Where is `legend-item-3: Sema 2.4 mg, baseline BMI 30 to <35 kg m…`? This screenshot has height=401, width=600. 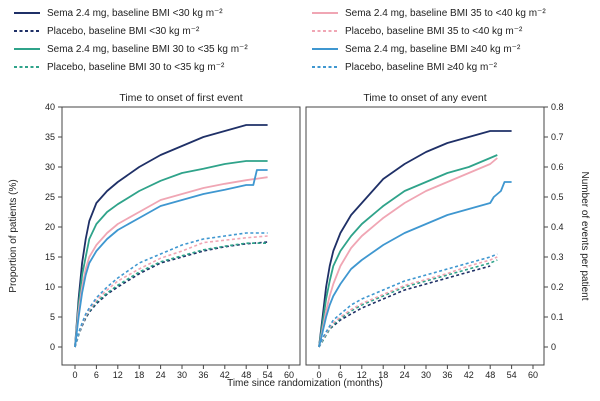 legend-item-3: Sema 2.4 mg, baseline BMI 30 to <35 kg m… is located at coordinates (131, 49).